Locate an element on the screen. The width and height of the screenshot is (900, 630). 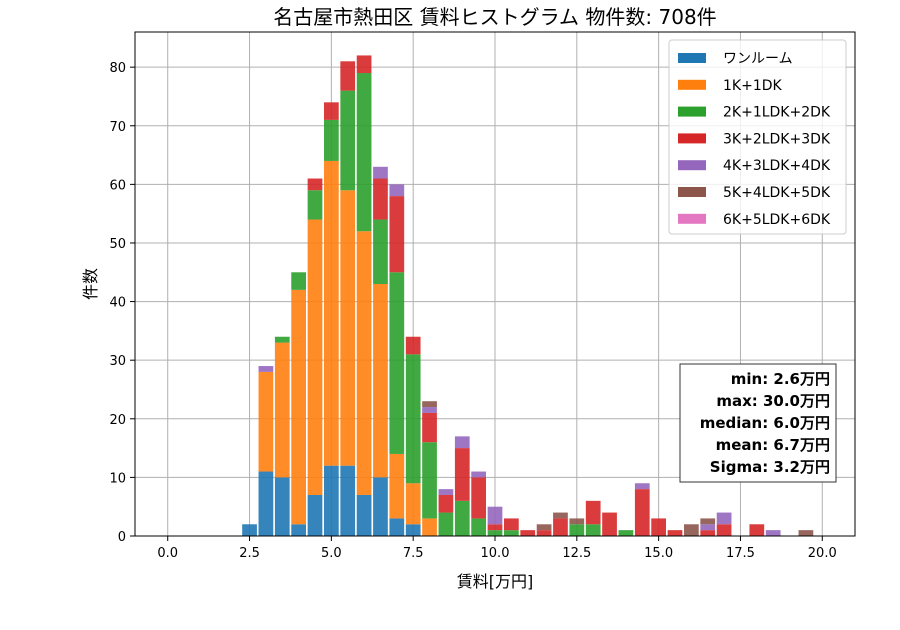
legend-label: 5K+4LDK+5DK is located at coordinates (777, 193).